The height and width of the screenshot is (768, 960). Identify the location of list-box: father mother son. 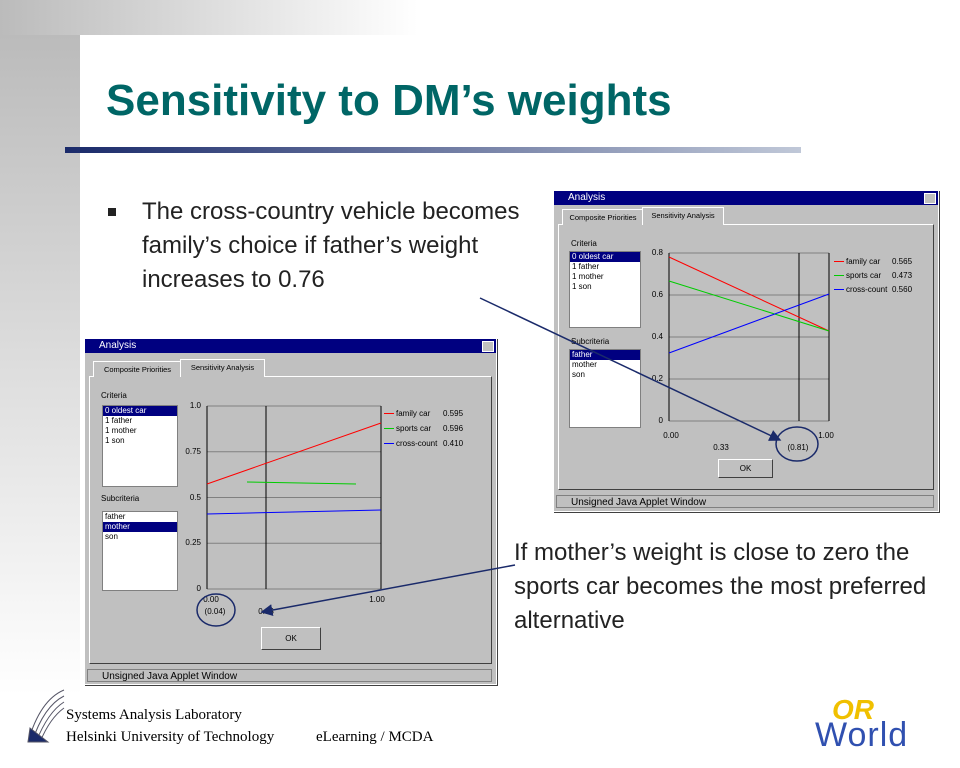
(140, 551).